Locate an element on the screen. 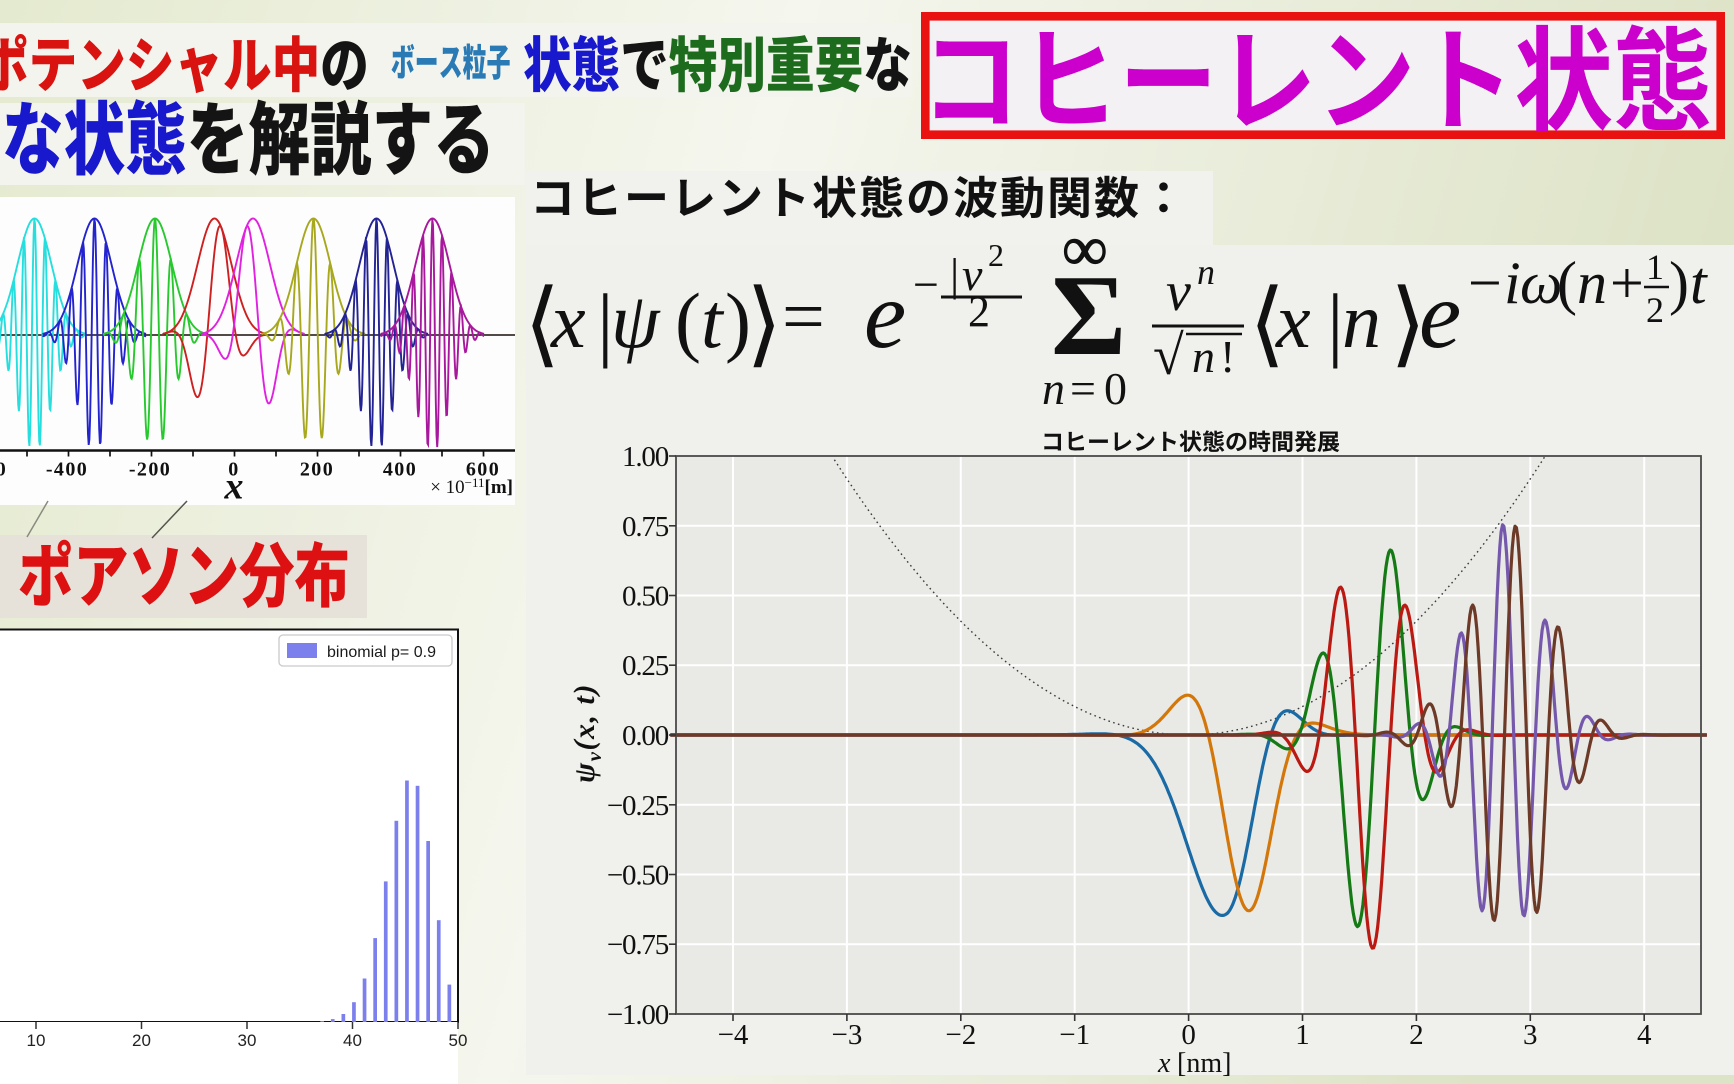 Image resolution: width=1734 pixels, height=1084 pixels. svg-text: 30 is located at coordinates (247, 1040).